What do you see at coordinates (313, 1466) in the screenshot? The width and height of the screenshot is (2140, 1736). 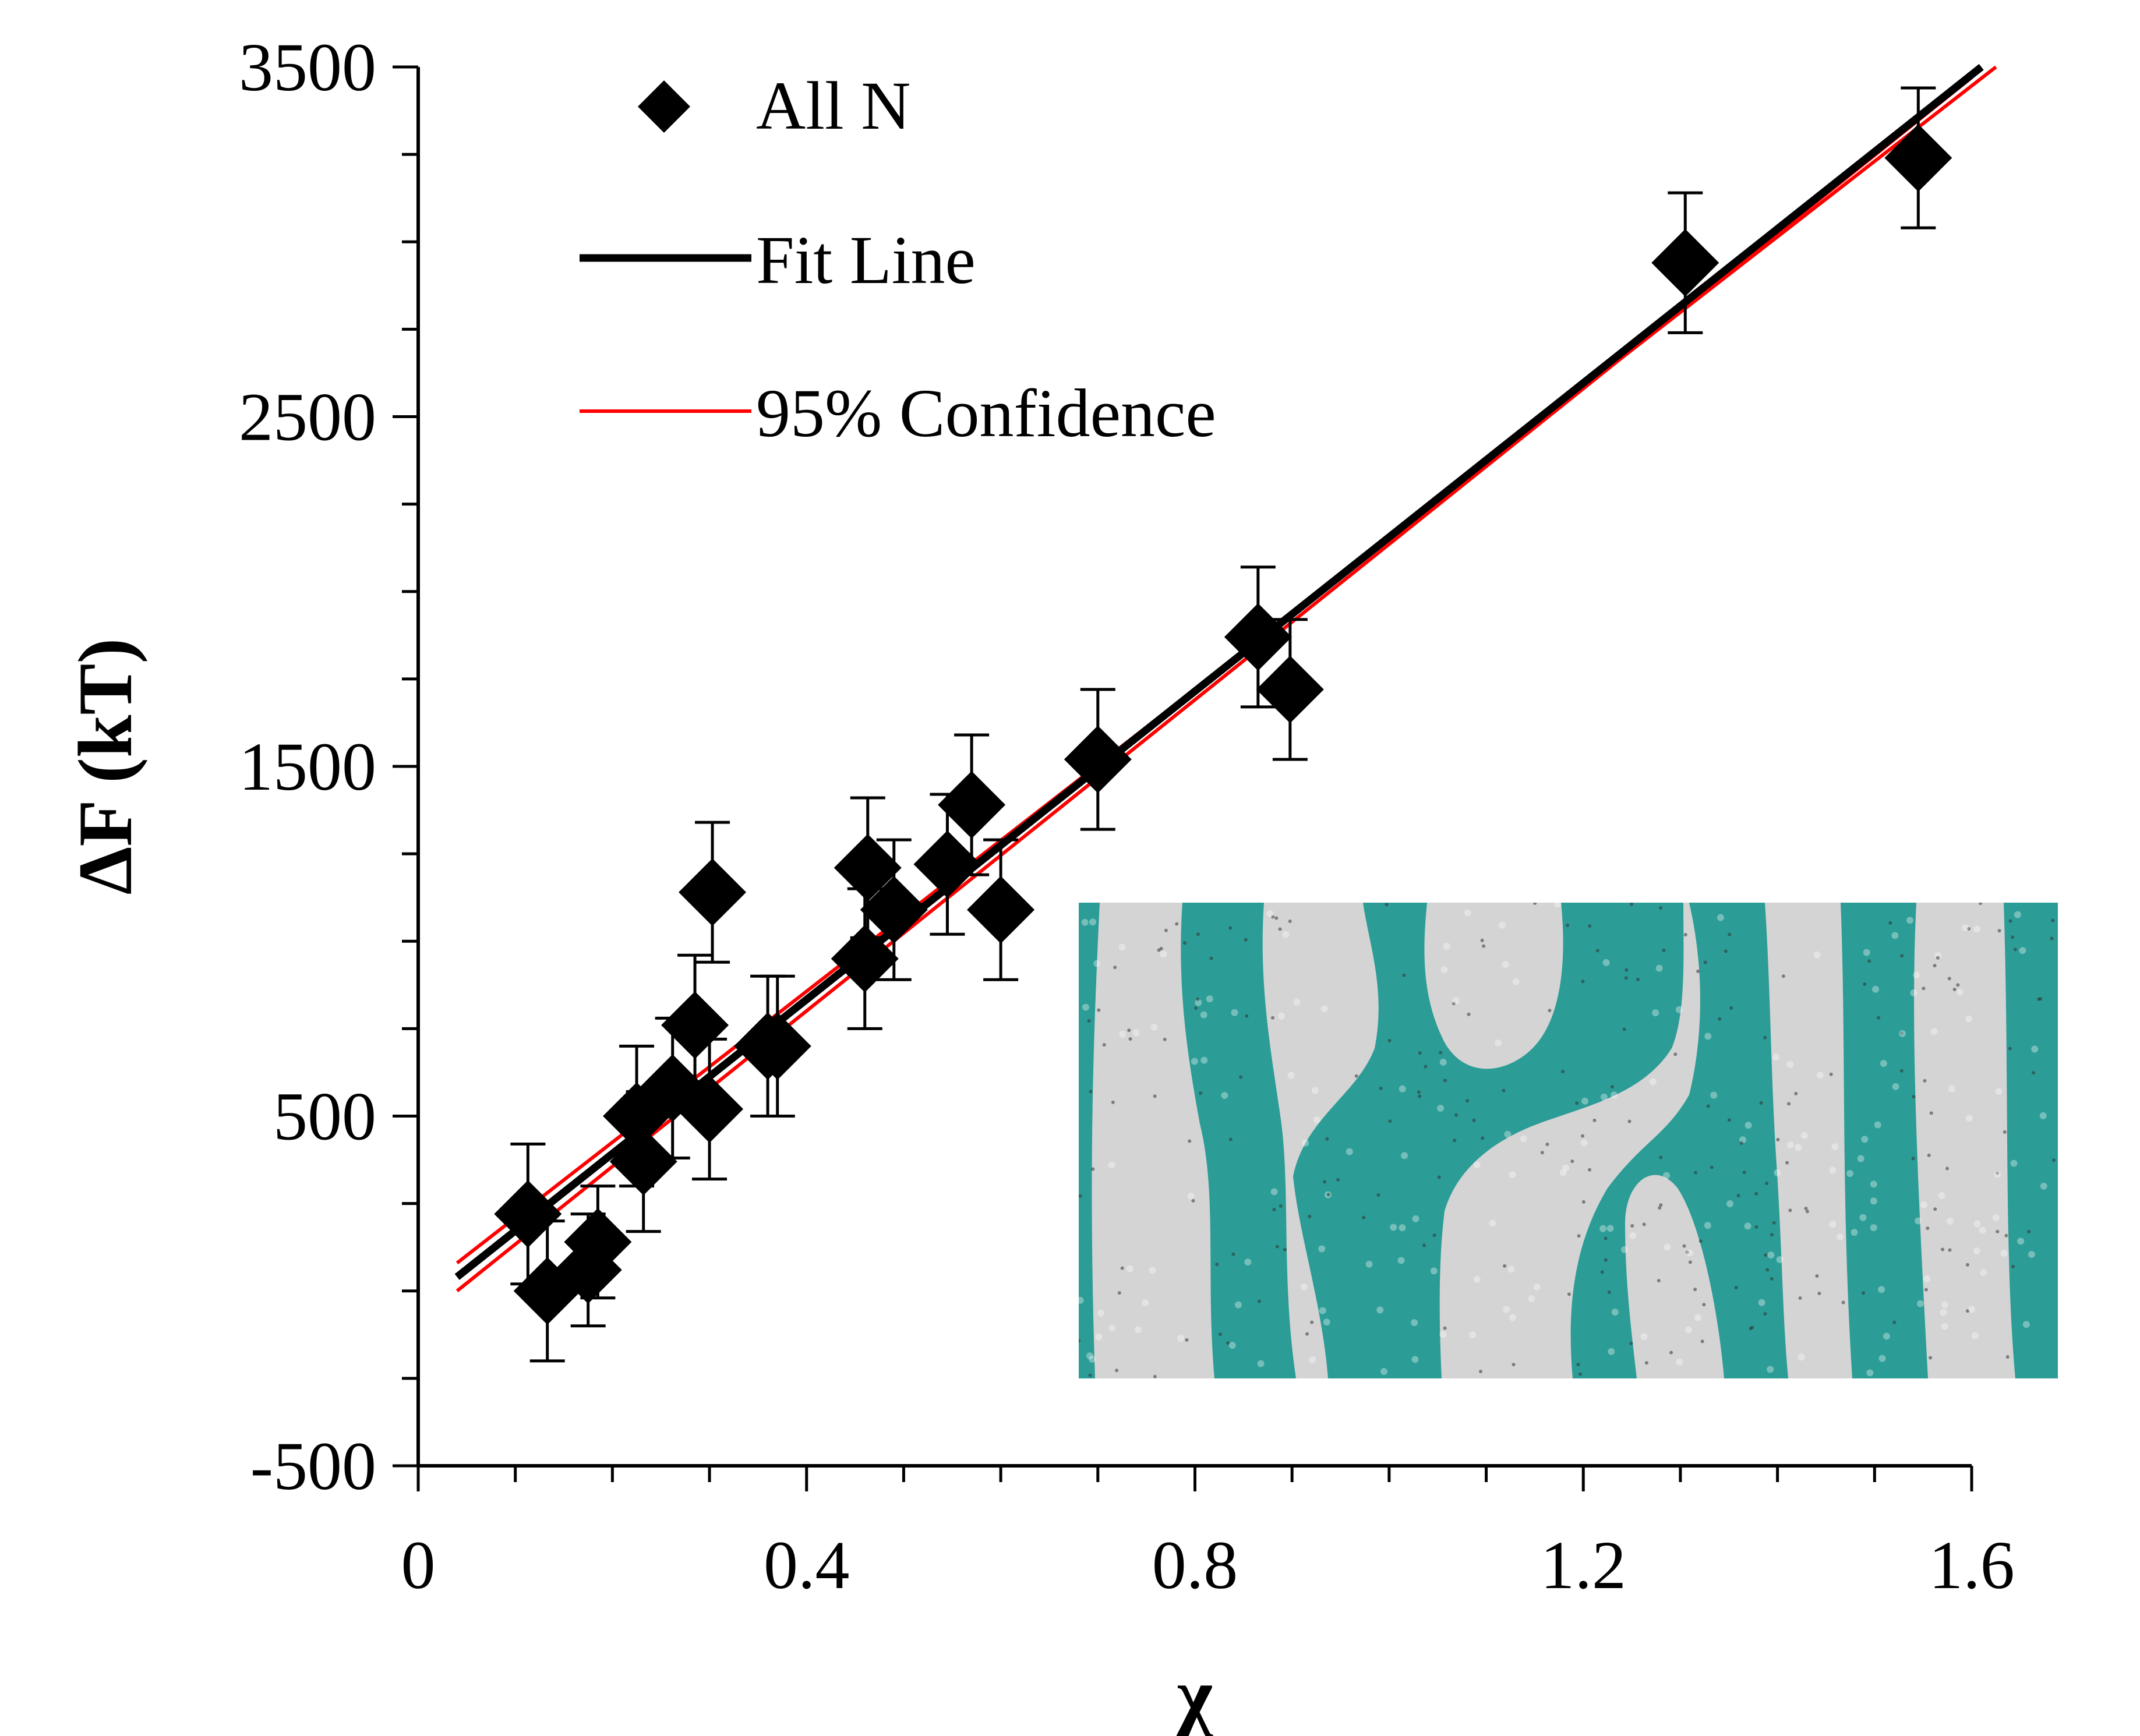 I see `y-tick-label: -500` at bounding box center [313, 1466].